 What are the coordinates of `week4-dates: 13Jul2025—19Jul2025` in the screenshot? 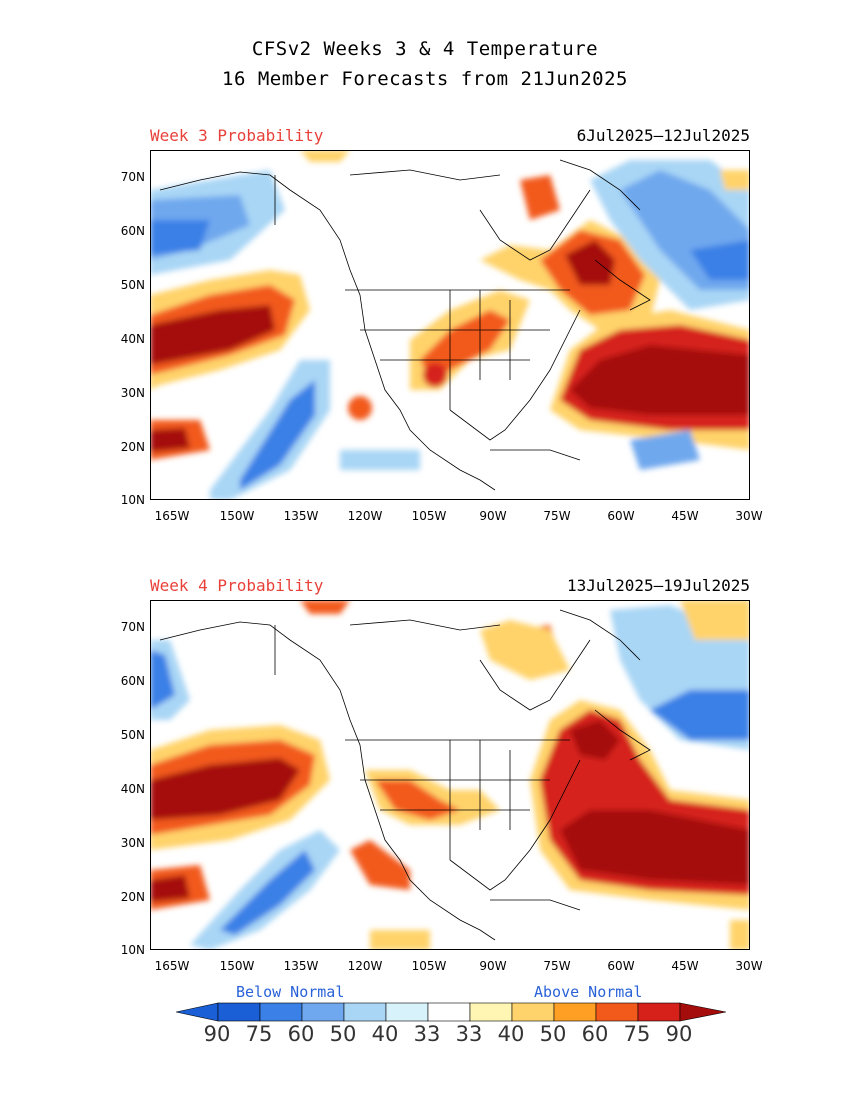 It's located at (658, 585).